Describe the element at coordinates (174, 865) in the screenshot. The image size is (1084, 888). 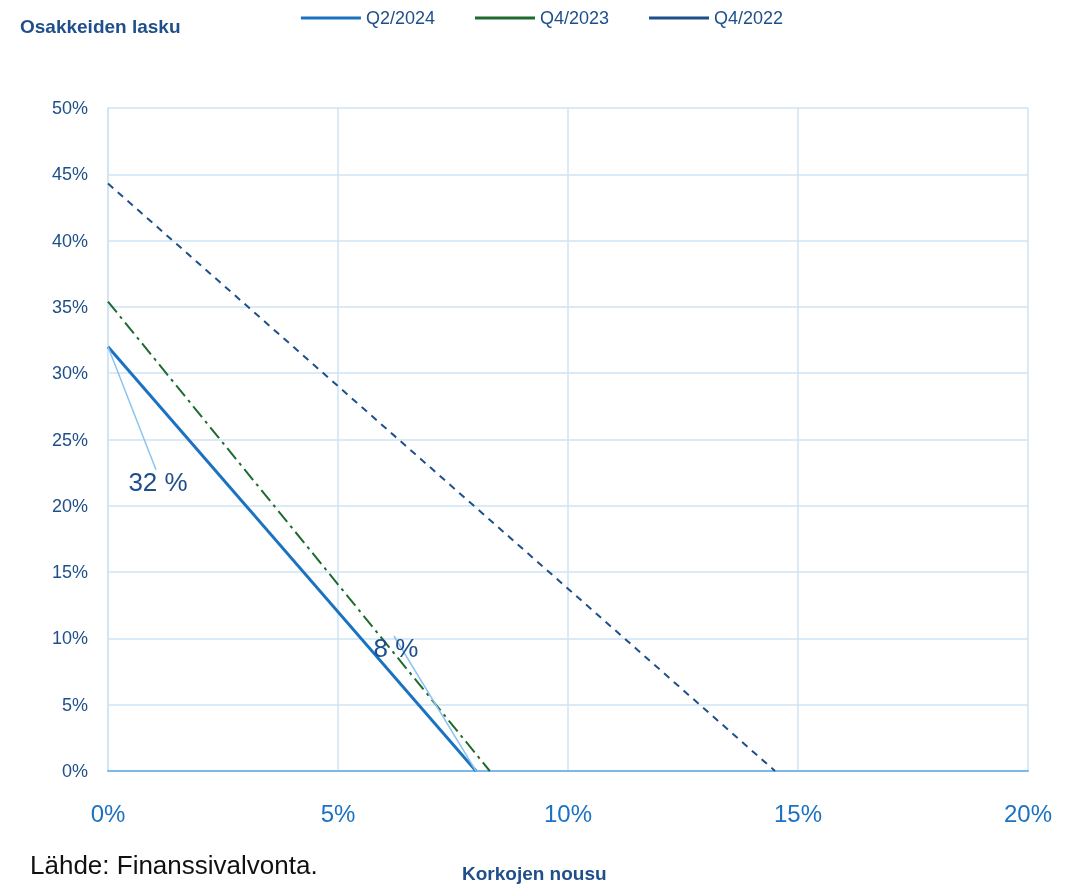
I see `text: Lähde: Finanssivalvonta.` at that location.